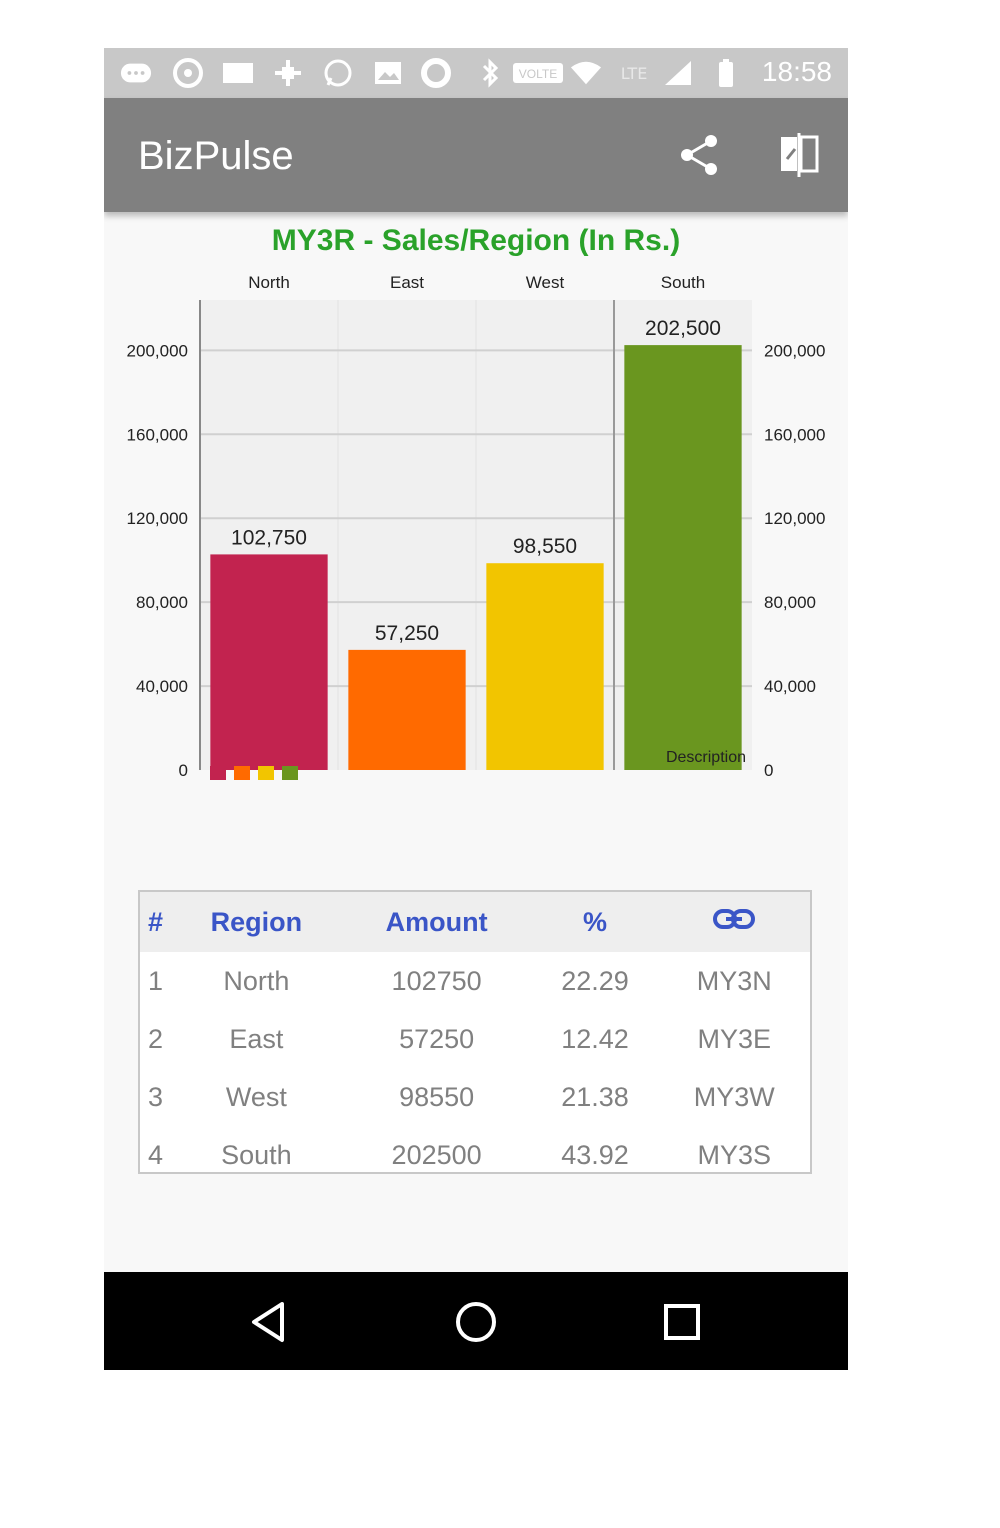  Describe the element at coordinates (407, 282) in the screenshot. I see `category-label: East` at that location.